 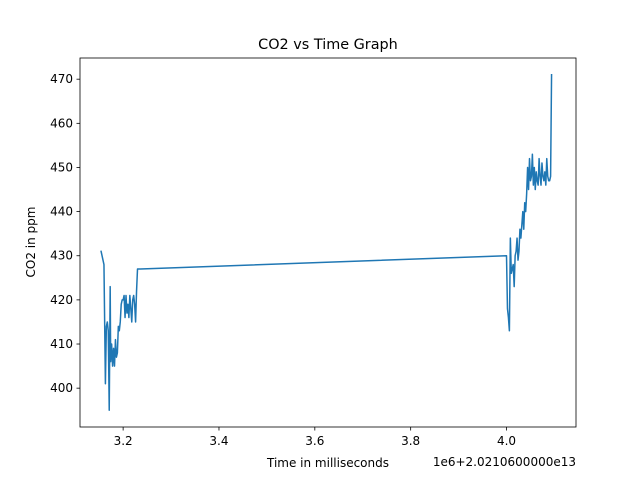 What do you see at coordinates (61, 300) in the screenshot?
I see `y-tick-label: 420` at bounding box center [61, 300].